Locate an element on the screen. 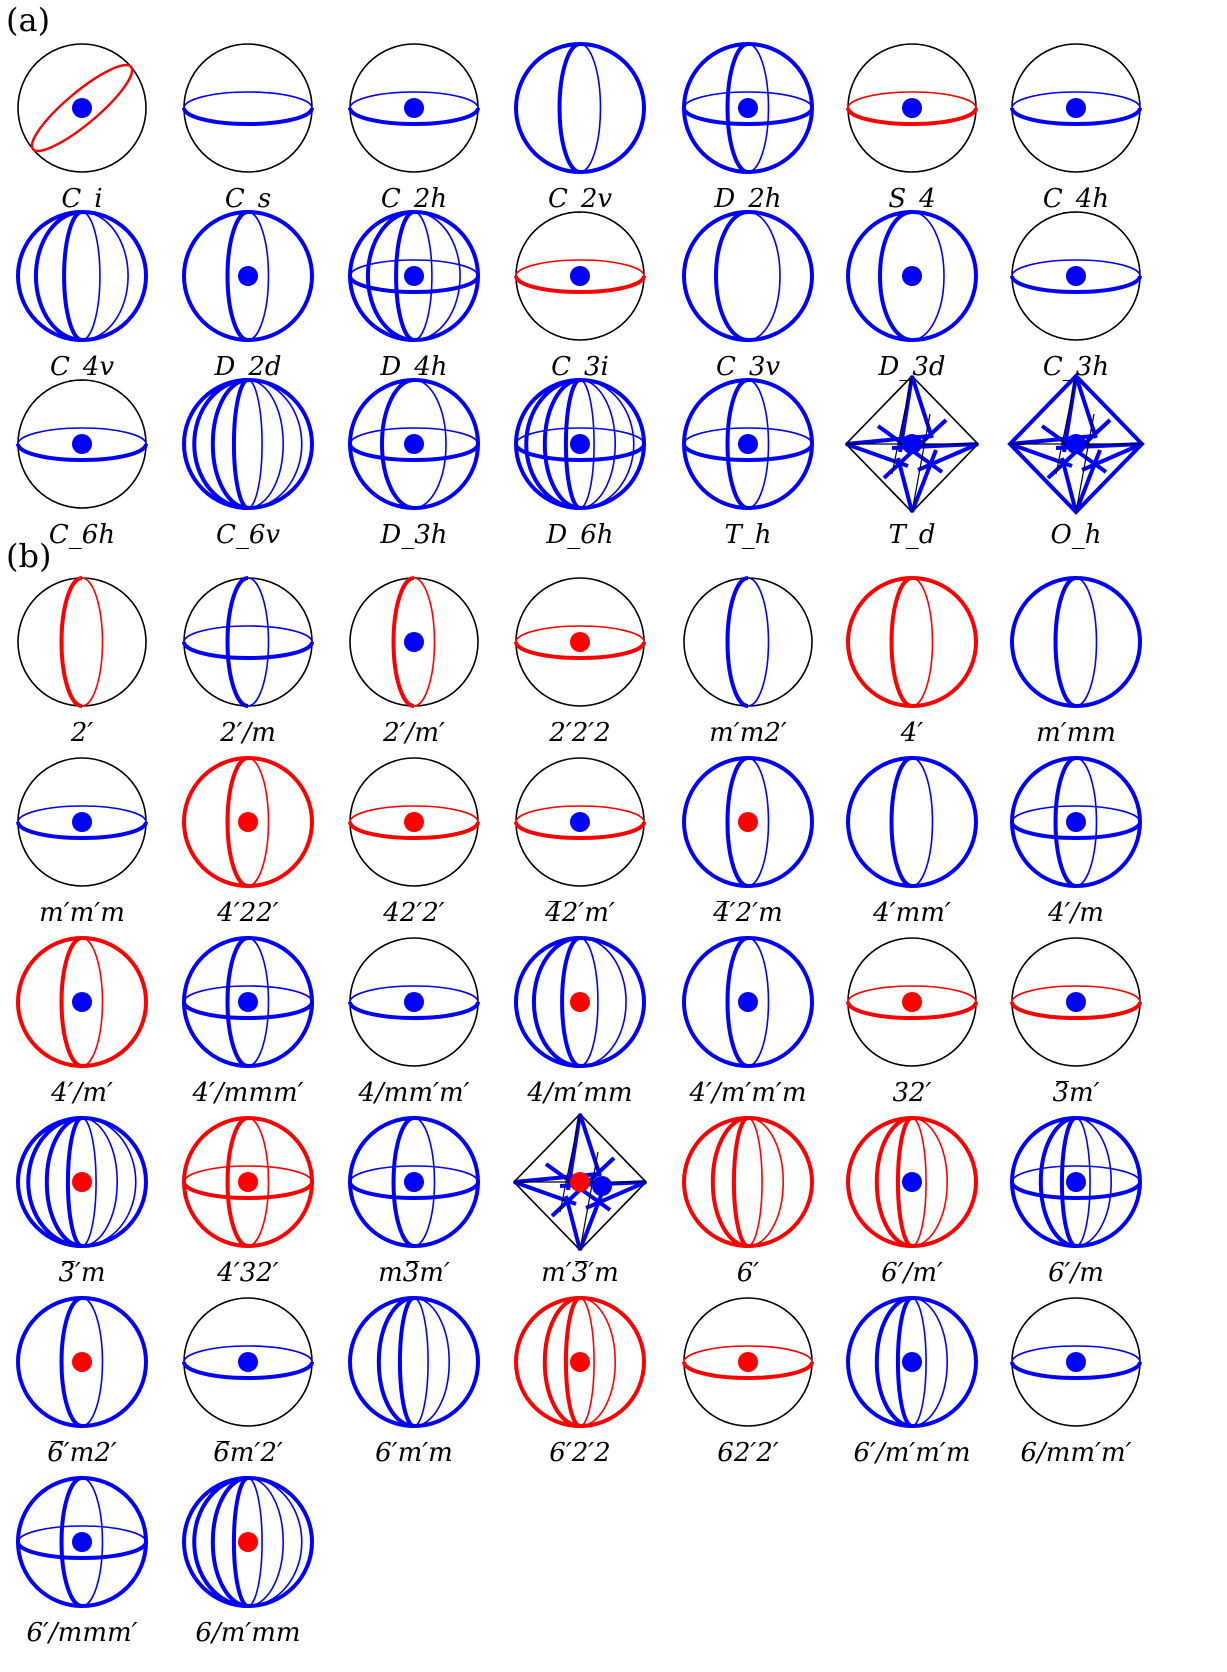 The width and height of the screenshot is (1227, 1672). point-group-symbol: 6/mm′m′ is located at coordinates (1076, 1375).